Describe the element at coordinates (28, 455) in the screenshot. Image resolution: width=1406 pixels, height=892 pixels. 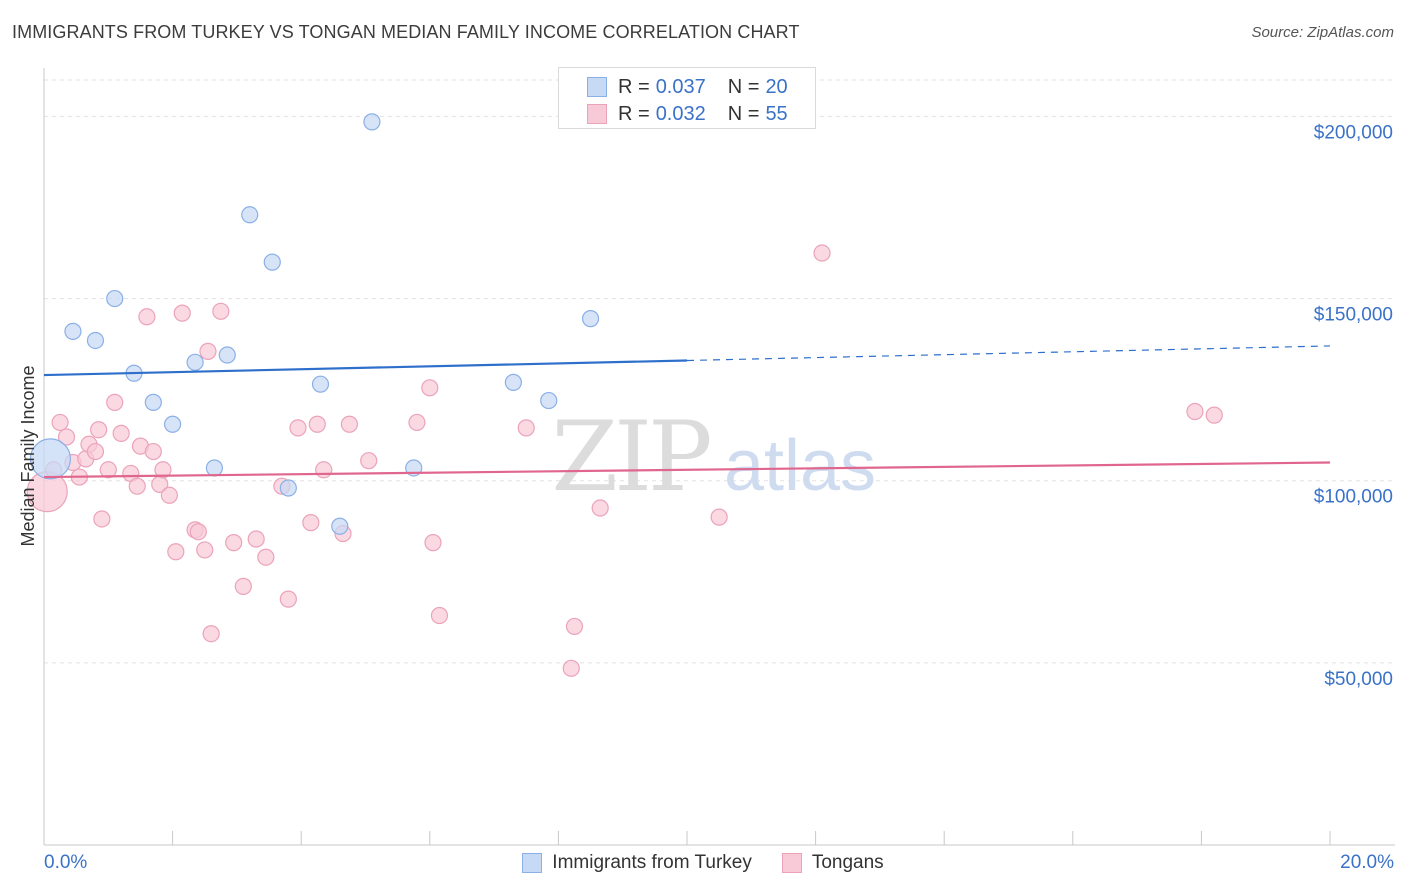
I see `y-axis-label: Median Family Income` at that location.